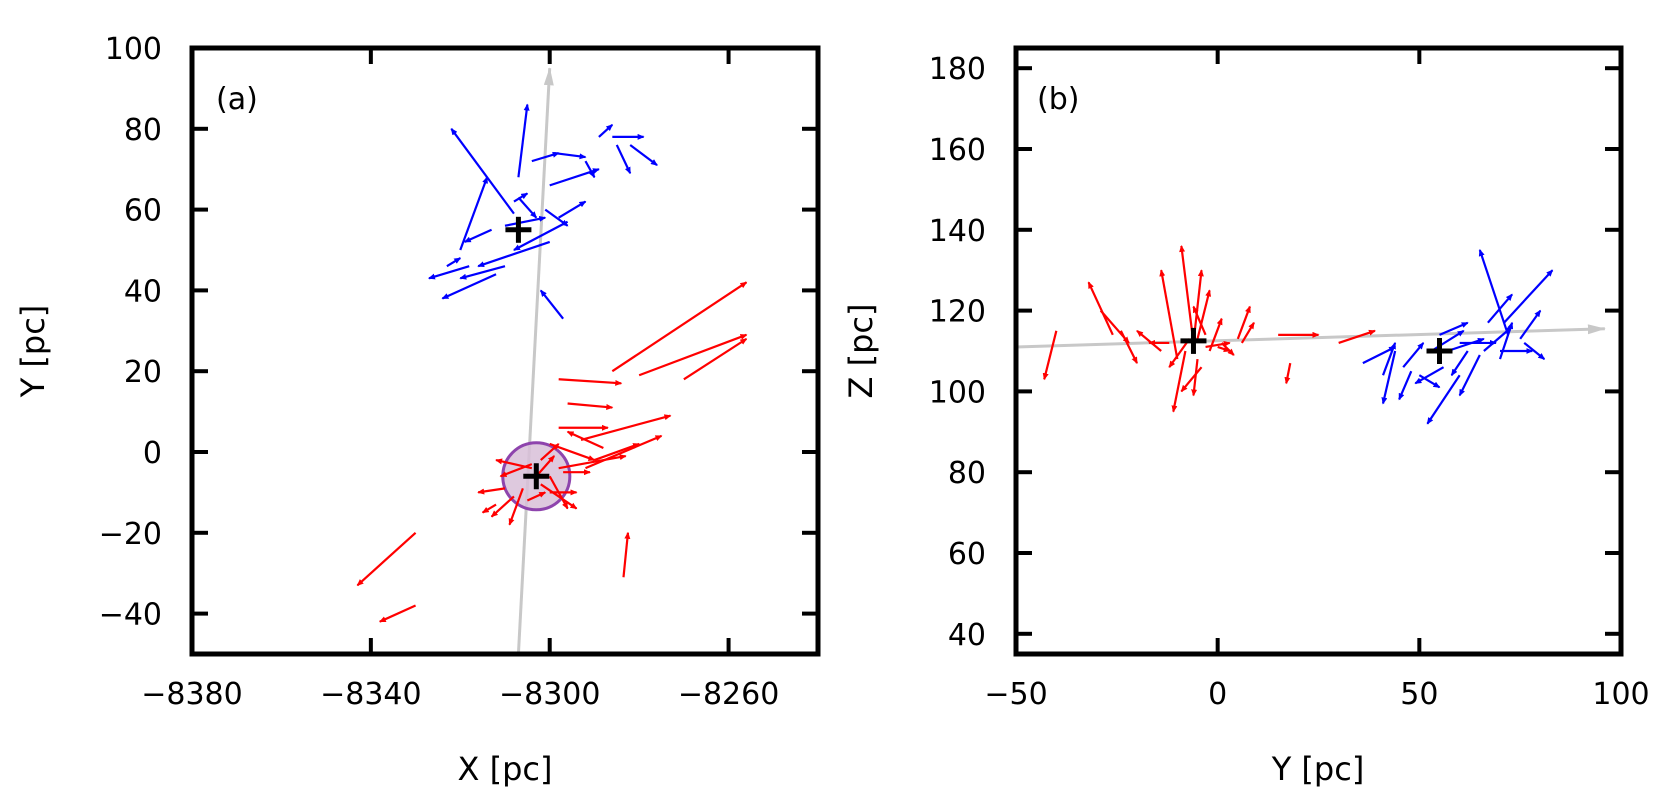  I want to click on panel-a-series-blue, so click(543, 211).